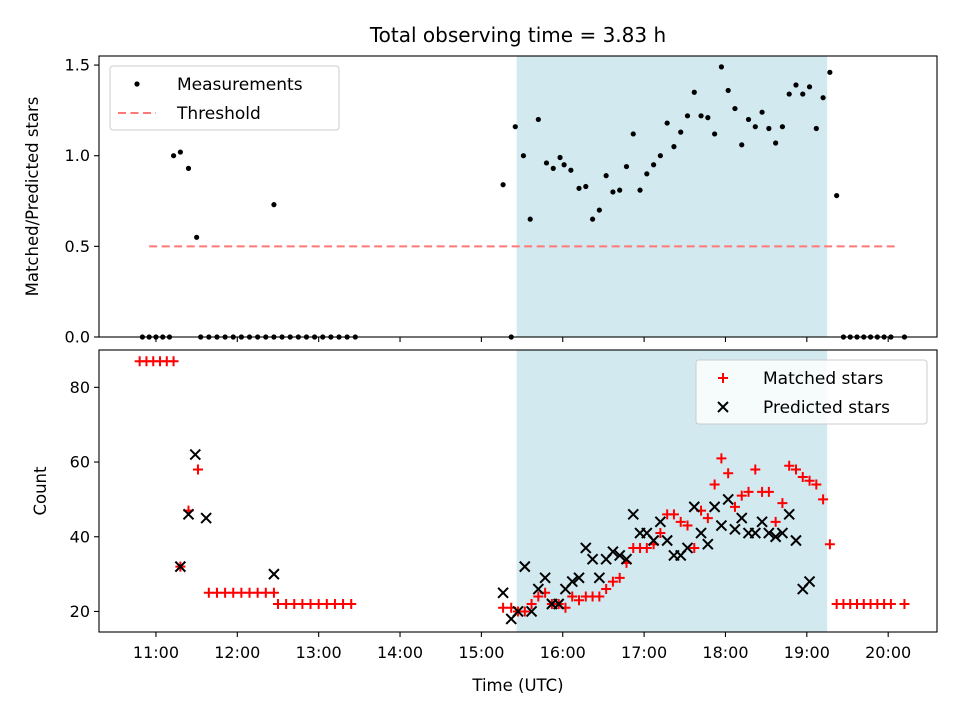  What do you see at coordinates (156, 652) in the screenshot?
I see `x-tick-label: 11:00` at bounding box center [156, 652].